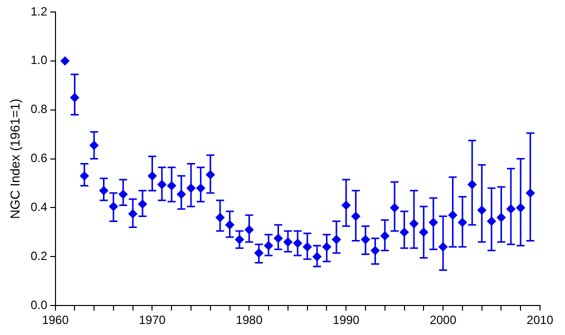 This screenshot has width=565, height=335. I want to click on x-tick-label: 1980, so click(249, 320).